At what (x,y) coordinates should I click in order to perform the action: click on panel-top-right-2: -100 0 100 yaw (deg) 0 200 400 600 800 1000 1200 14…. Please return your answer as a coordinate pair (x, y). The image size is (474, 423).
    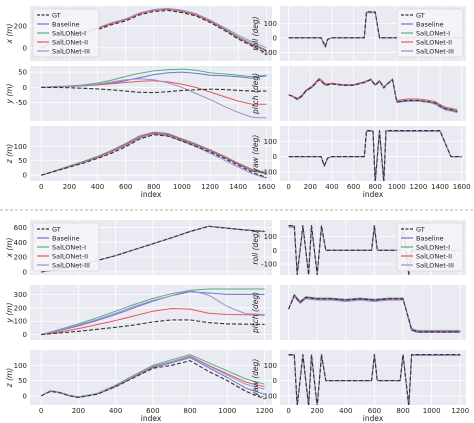
    Looking at the image, I should click on (361, 162).